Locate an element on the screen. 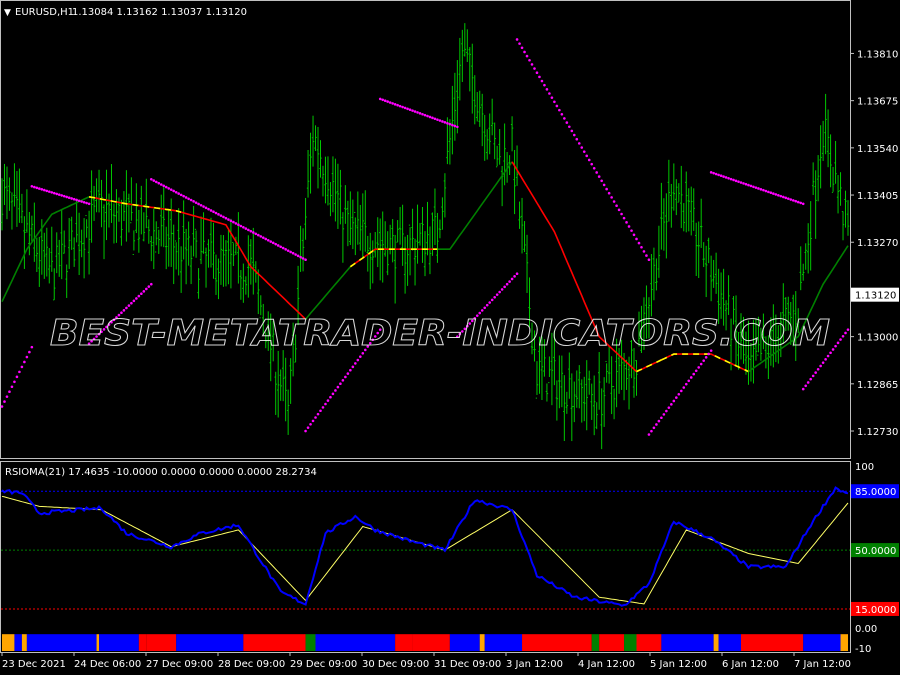 Image resolution: width=900 pixels, height=675 pixels. time-tick-label: 6 Jan 12:00 is located at coordinates (750, 664).